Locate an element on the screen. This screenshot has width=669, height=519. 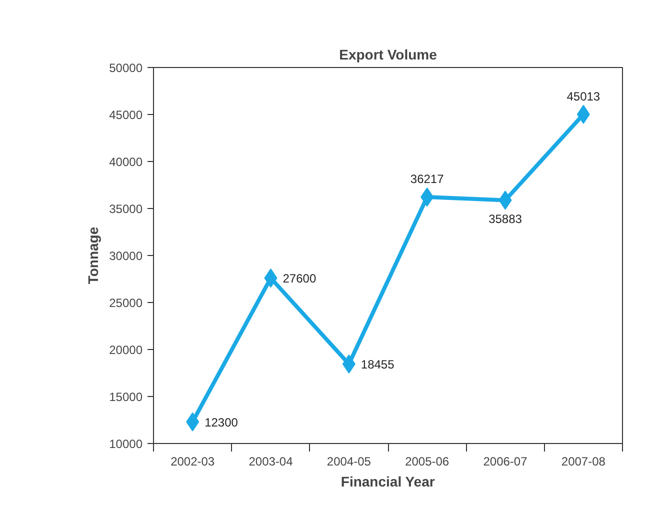
data-label: 36217 is located at coordinates (427, 179).